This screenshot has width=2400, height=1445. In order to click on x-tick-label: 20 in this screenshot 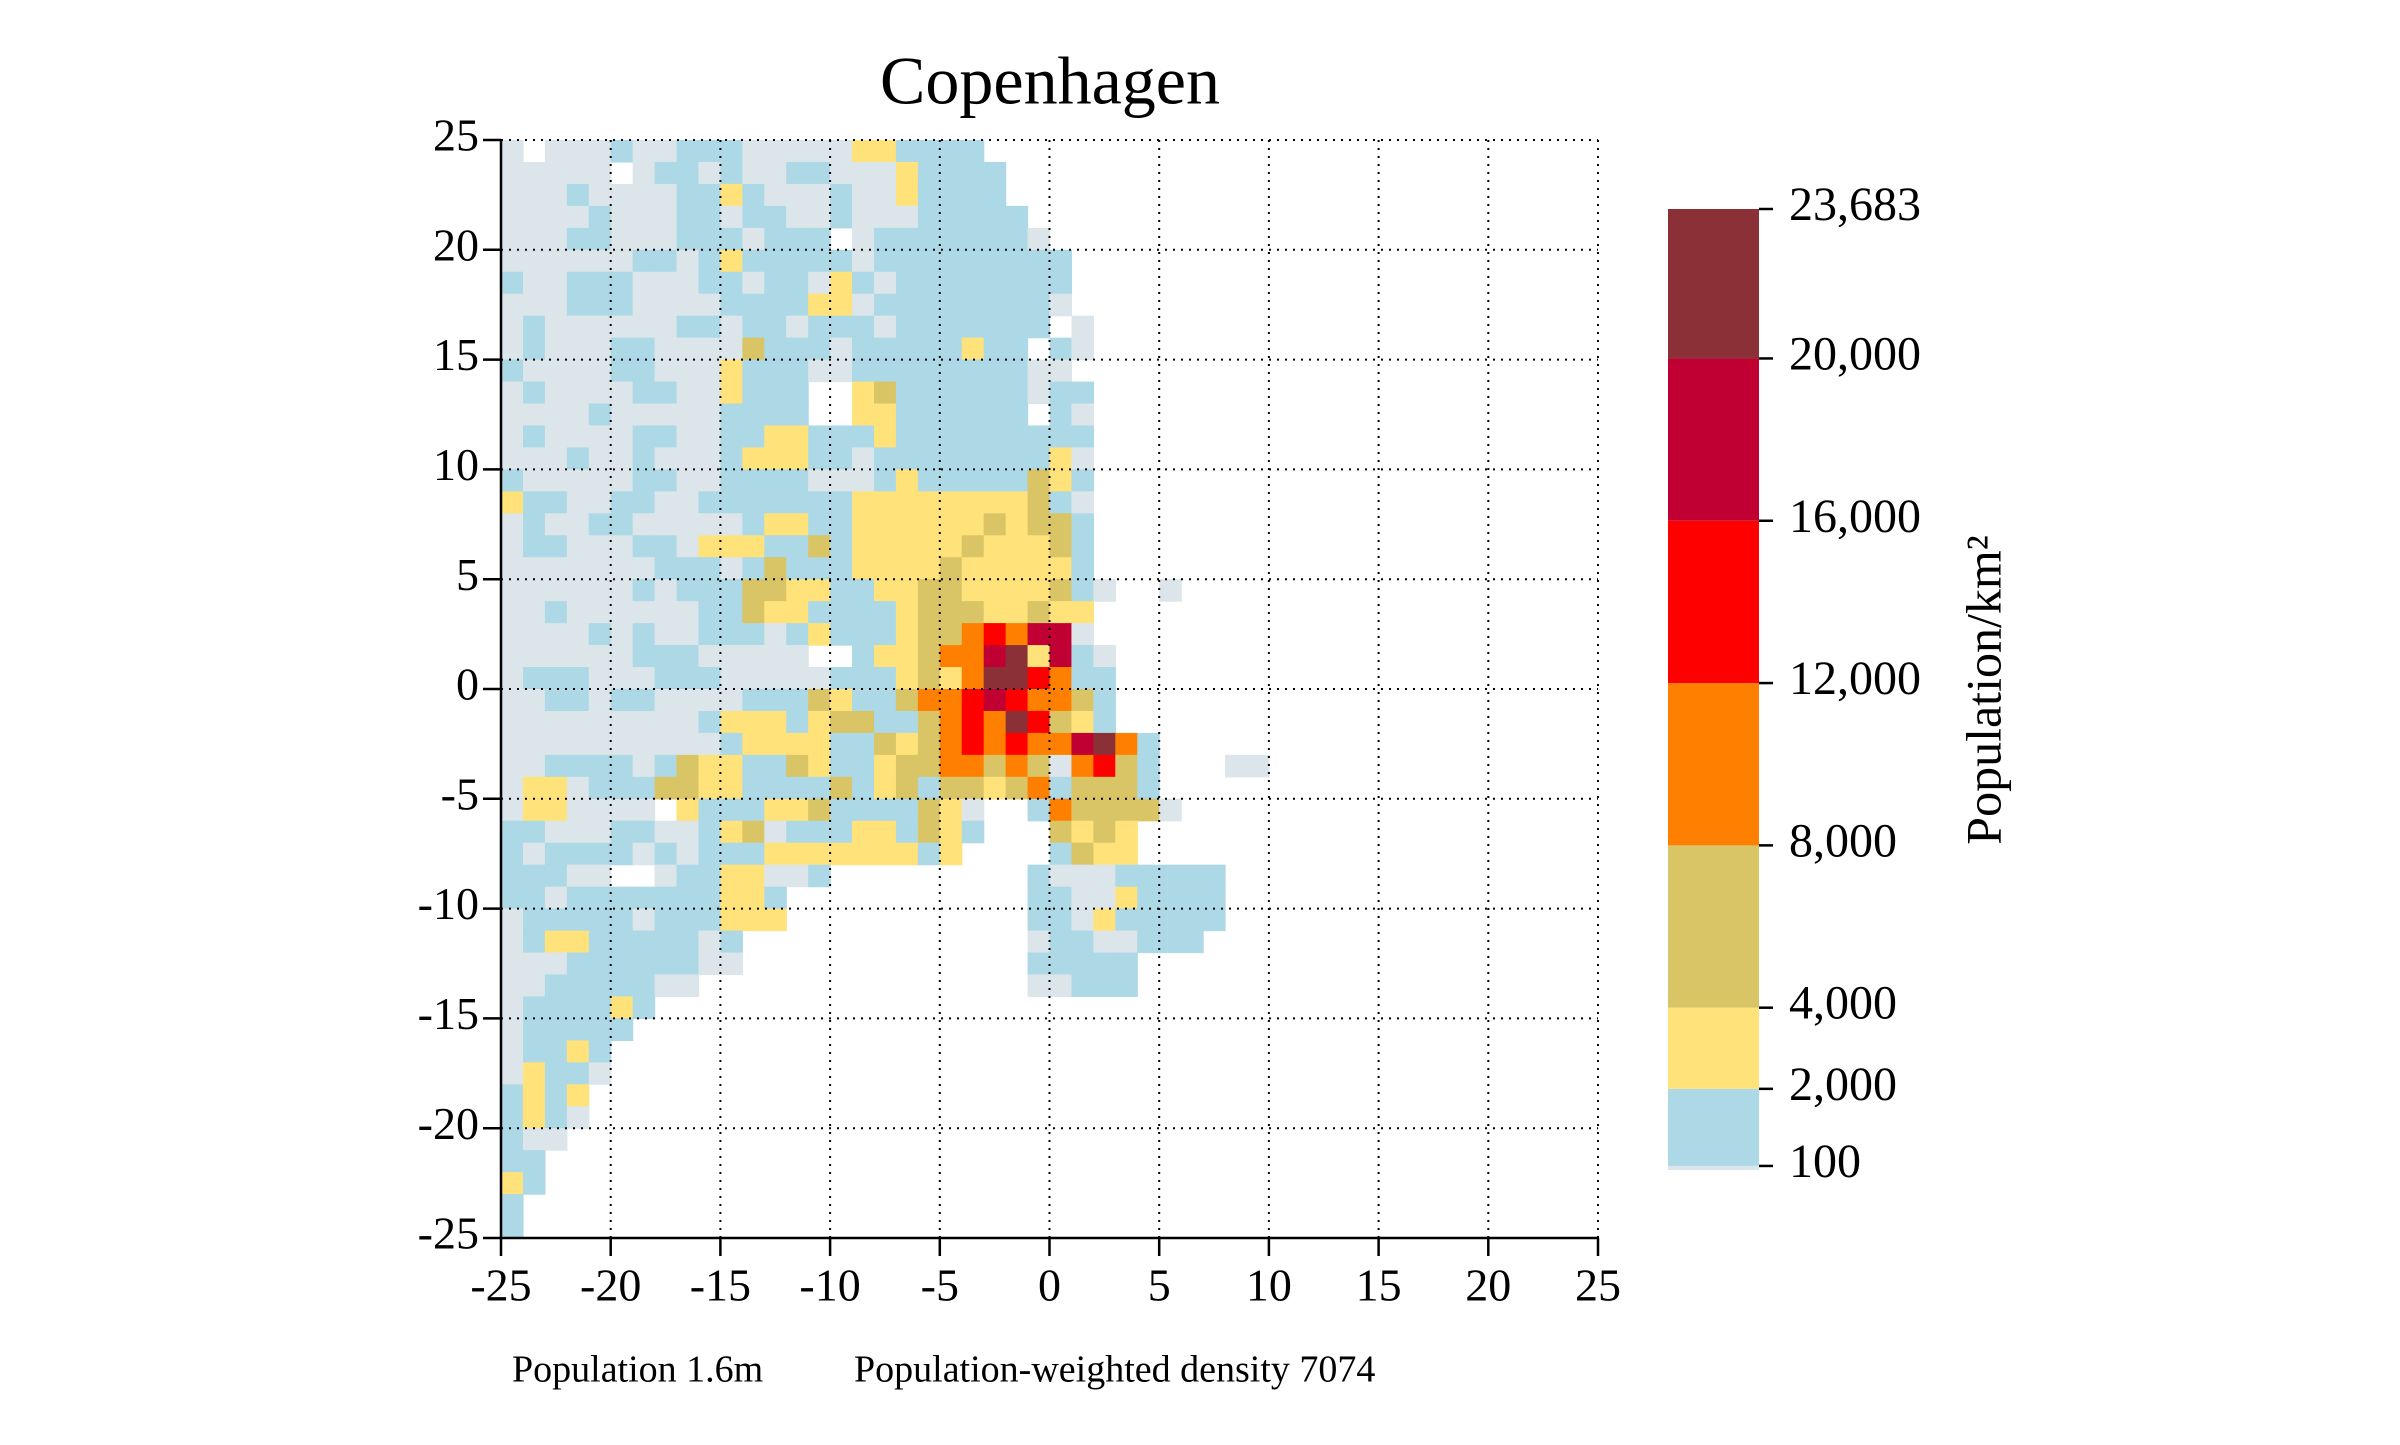, I will do `click(1488, 1285)`.